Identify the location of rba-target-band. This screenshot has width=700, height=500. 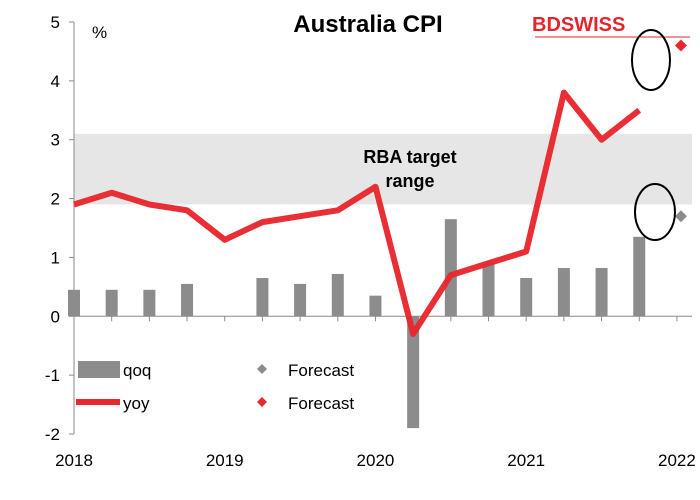
(383, 169).